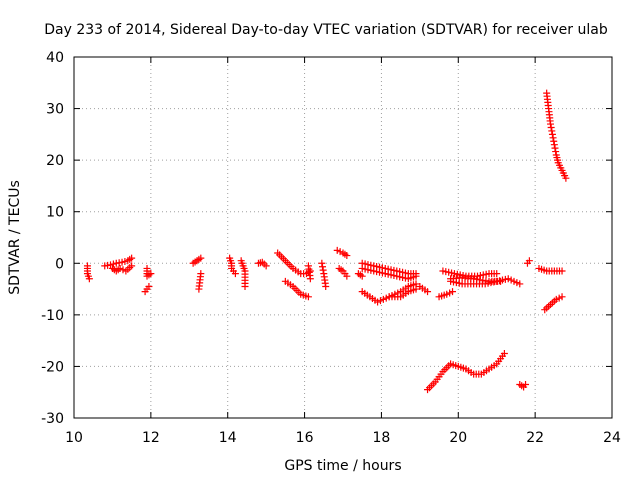  I want to click on series-segment-s27, so click(466, 372).